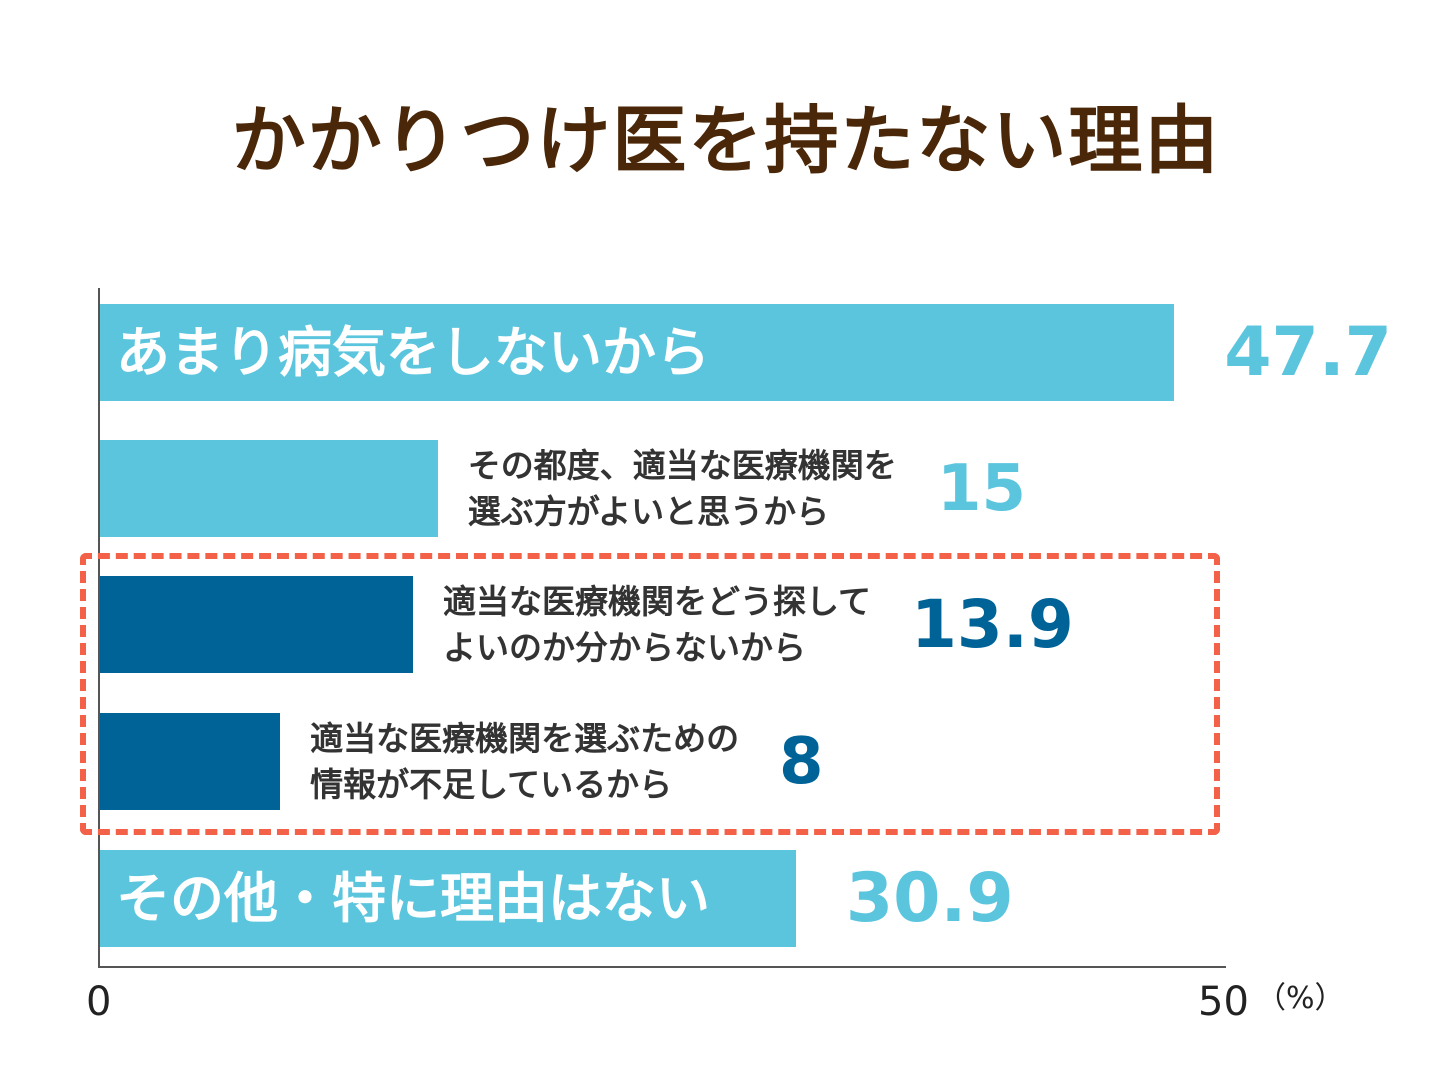  I want to click on bar-label-4: その他・特に理由はない, so click(413, 898).